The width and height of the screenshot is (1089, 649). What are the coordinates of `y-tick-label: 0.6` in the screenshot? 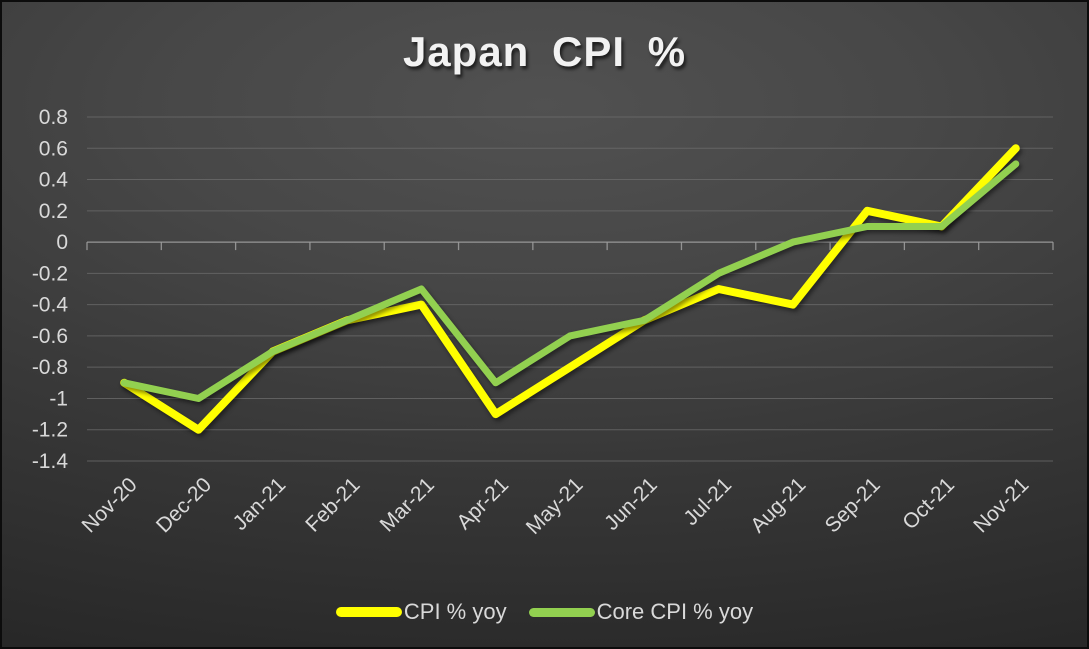 It's located at (53, 148).